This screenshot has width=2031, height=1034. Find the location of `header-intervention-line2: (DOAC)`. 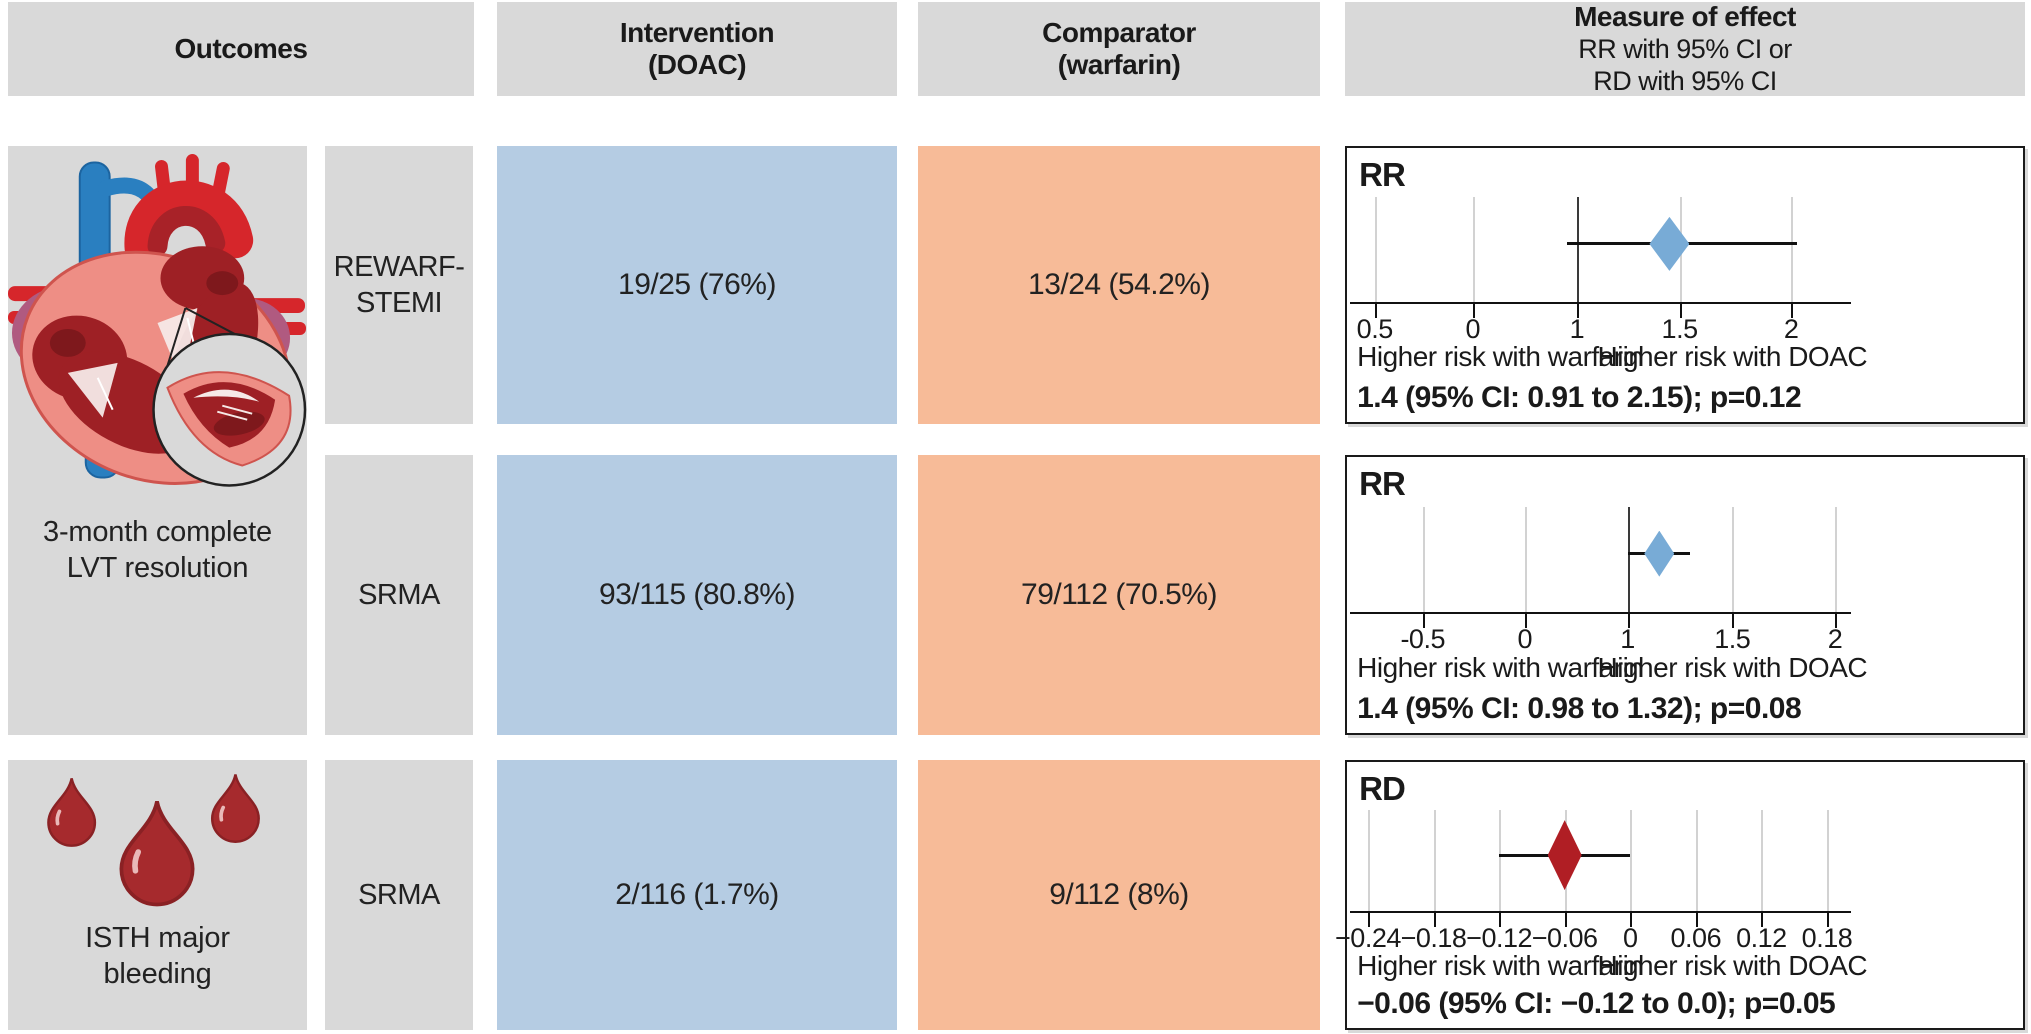

header-intervention-line2: (DOAC) is located at coordinates (697, 64).